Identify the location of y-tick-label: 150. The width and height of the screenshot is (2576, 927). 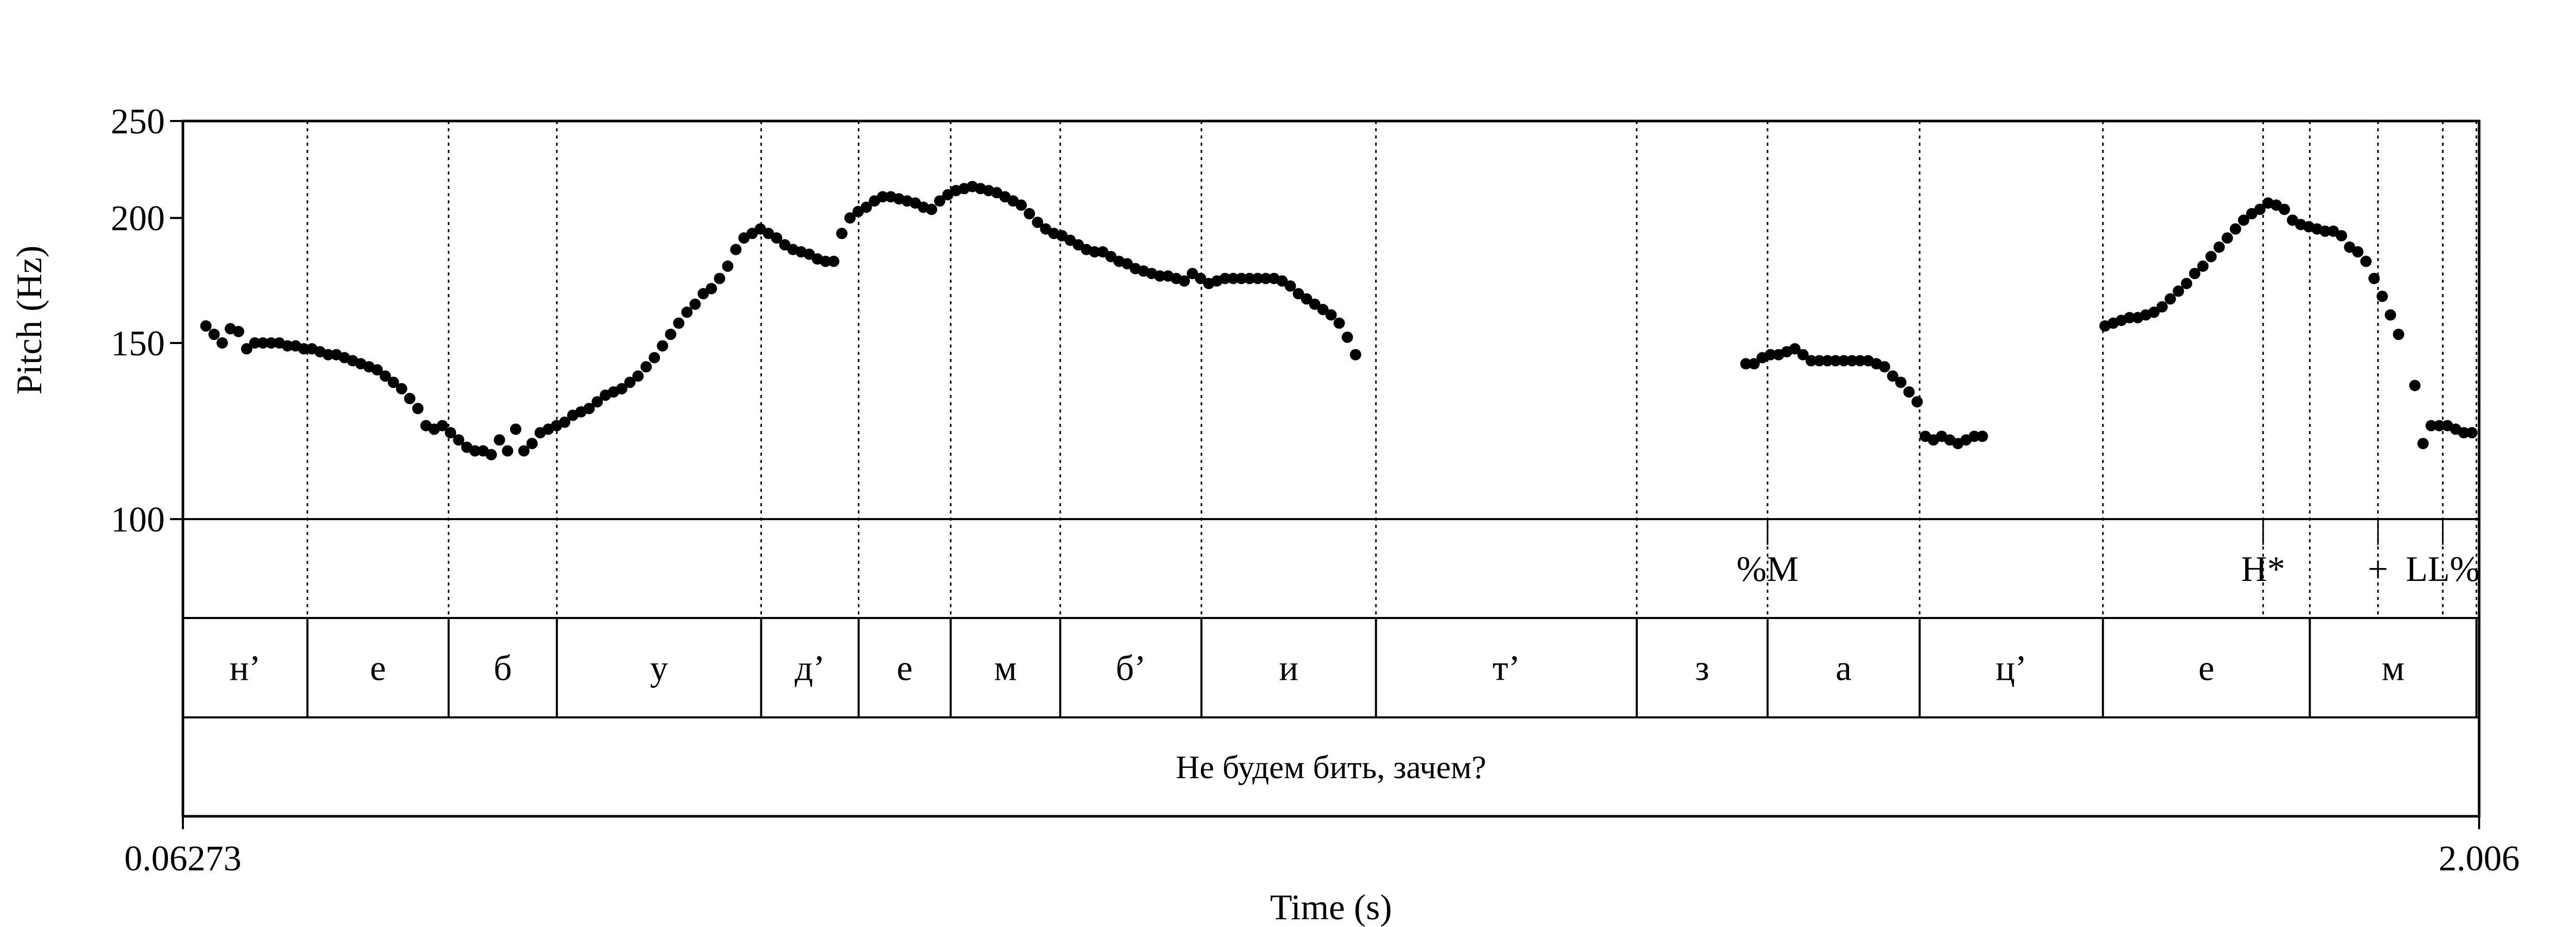
(138, 344).